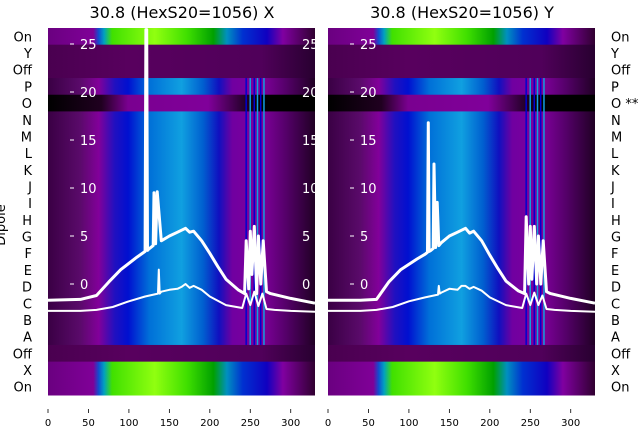  I want to click on x-tick-label: 300, so click(290, 423).